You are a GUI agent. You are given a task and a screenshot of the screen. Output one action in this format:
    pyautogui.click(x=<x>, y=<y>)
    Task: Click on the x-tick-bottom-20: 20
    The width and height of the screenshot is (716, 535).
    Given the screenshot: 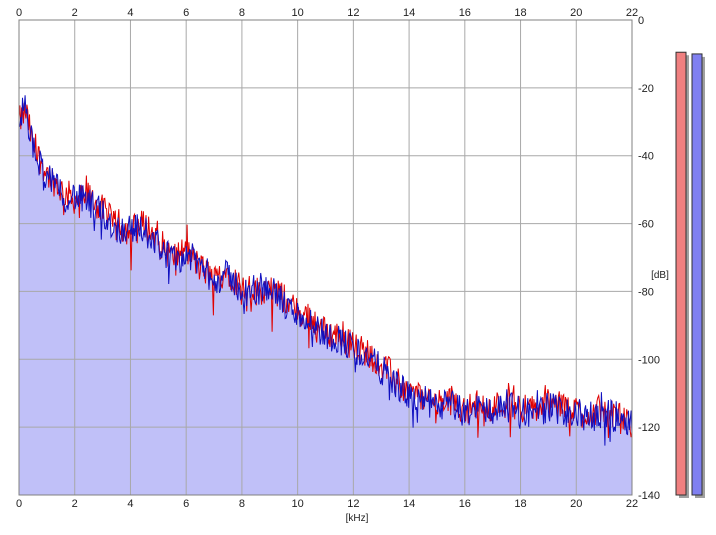 What is the action you would take?
    pyautogui.click(x=576, y=504)
    